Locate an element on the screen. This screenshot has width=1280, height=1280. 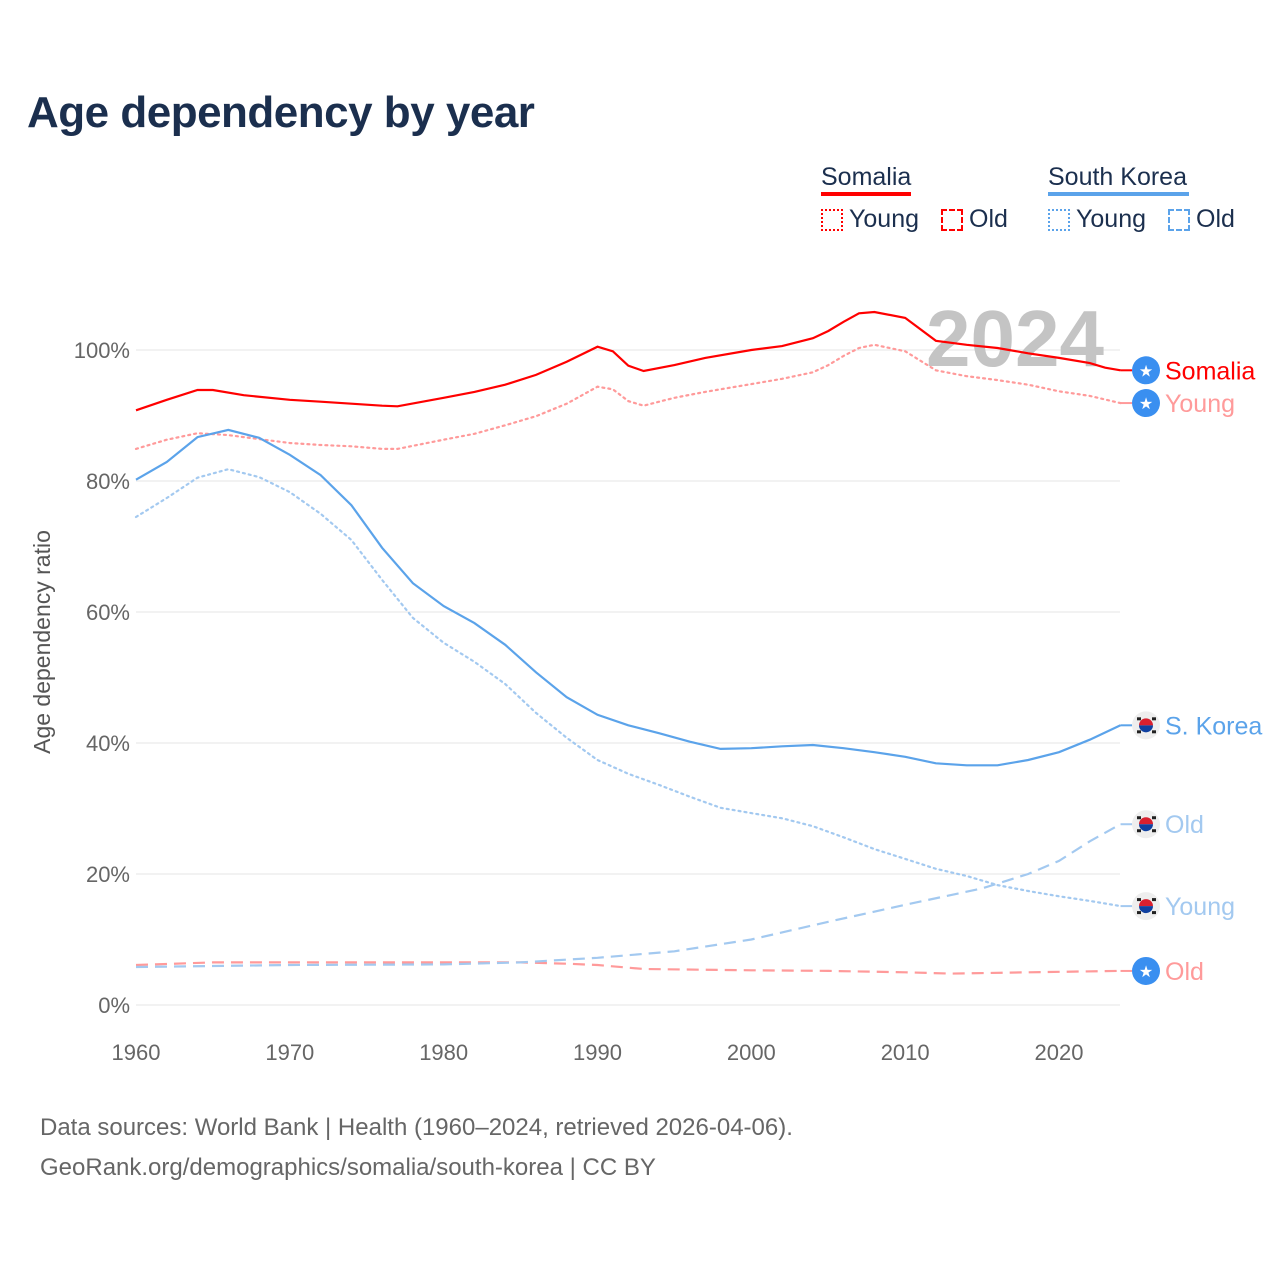
x-tick-label: 1960 is located at coordinates (136, 1052).